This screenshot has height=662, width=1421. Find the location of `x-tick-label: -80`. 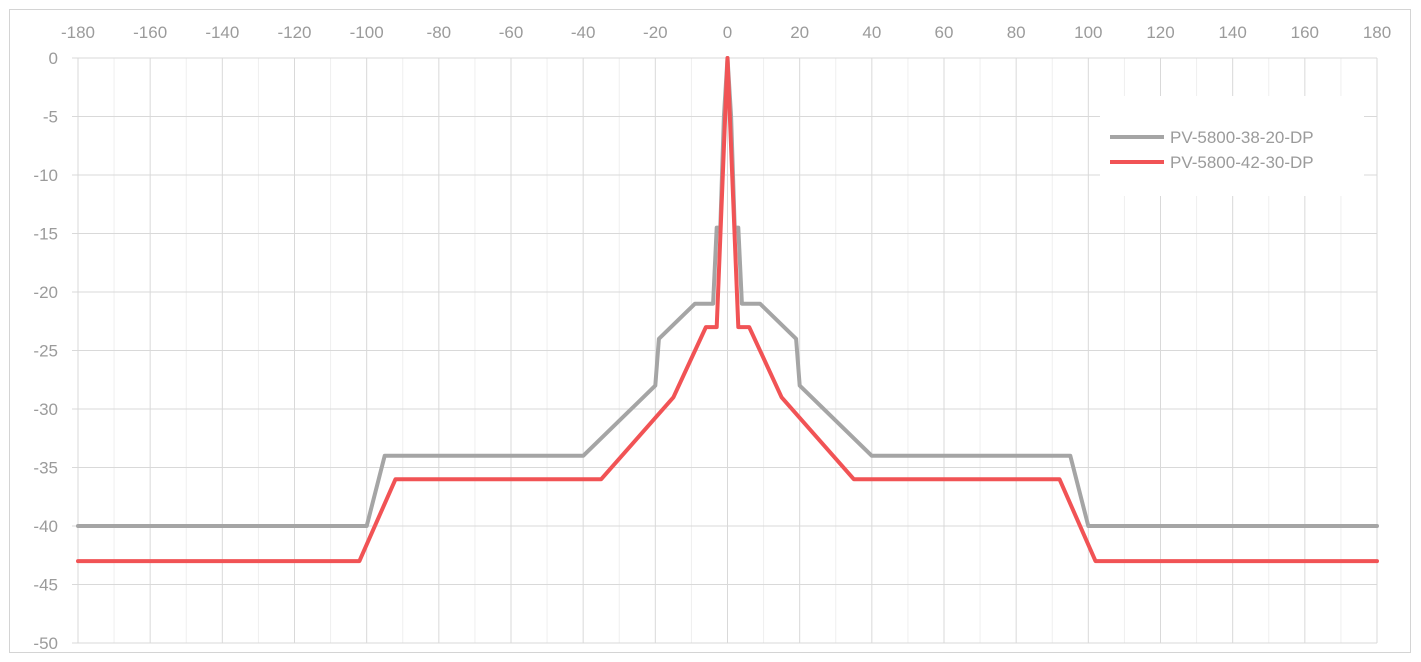

x-tick-label: -80 is located at coordinates (439, 32).